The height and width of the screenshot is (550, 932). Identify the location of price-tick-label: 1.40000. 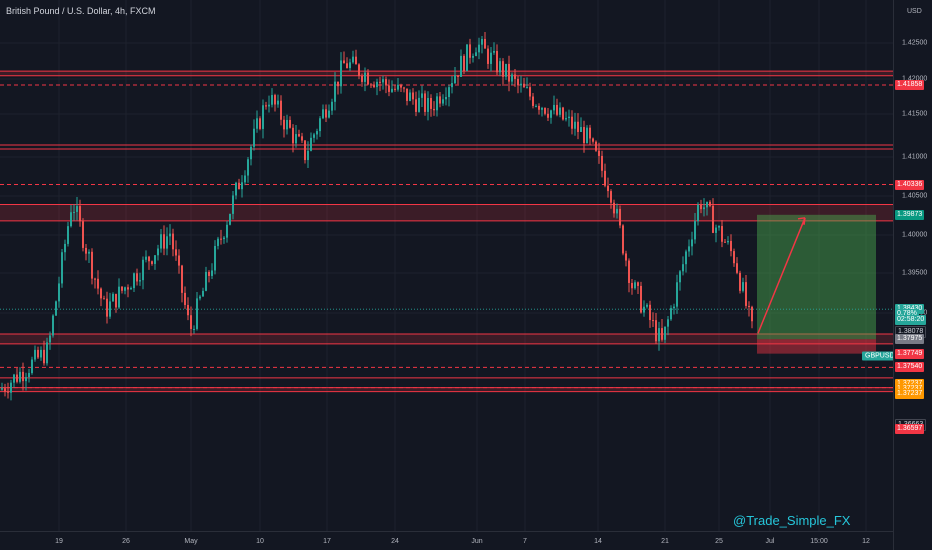
(915, 235).